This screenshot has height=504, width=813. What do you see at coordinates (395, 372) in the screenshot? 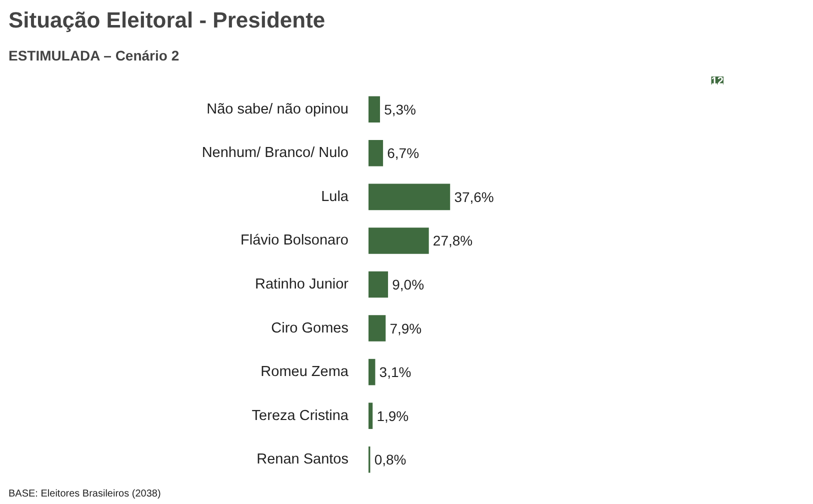
I see `data-label: 3,1%` at bounding box center [395, 372].